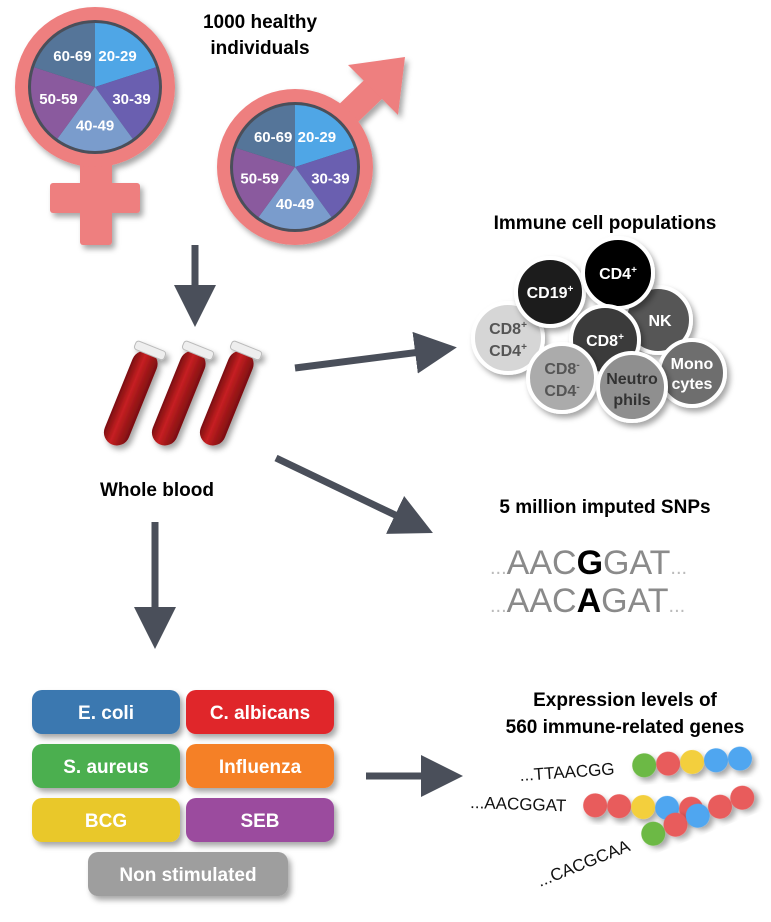  Describe the element at coordinates (625, 700) in the screenshot. I see `expression-title-line1: Expression levels of` at that location.